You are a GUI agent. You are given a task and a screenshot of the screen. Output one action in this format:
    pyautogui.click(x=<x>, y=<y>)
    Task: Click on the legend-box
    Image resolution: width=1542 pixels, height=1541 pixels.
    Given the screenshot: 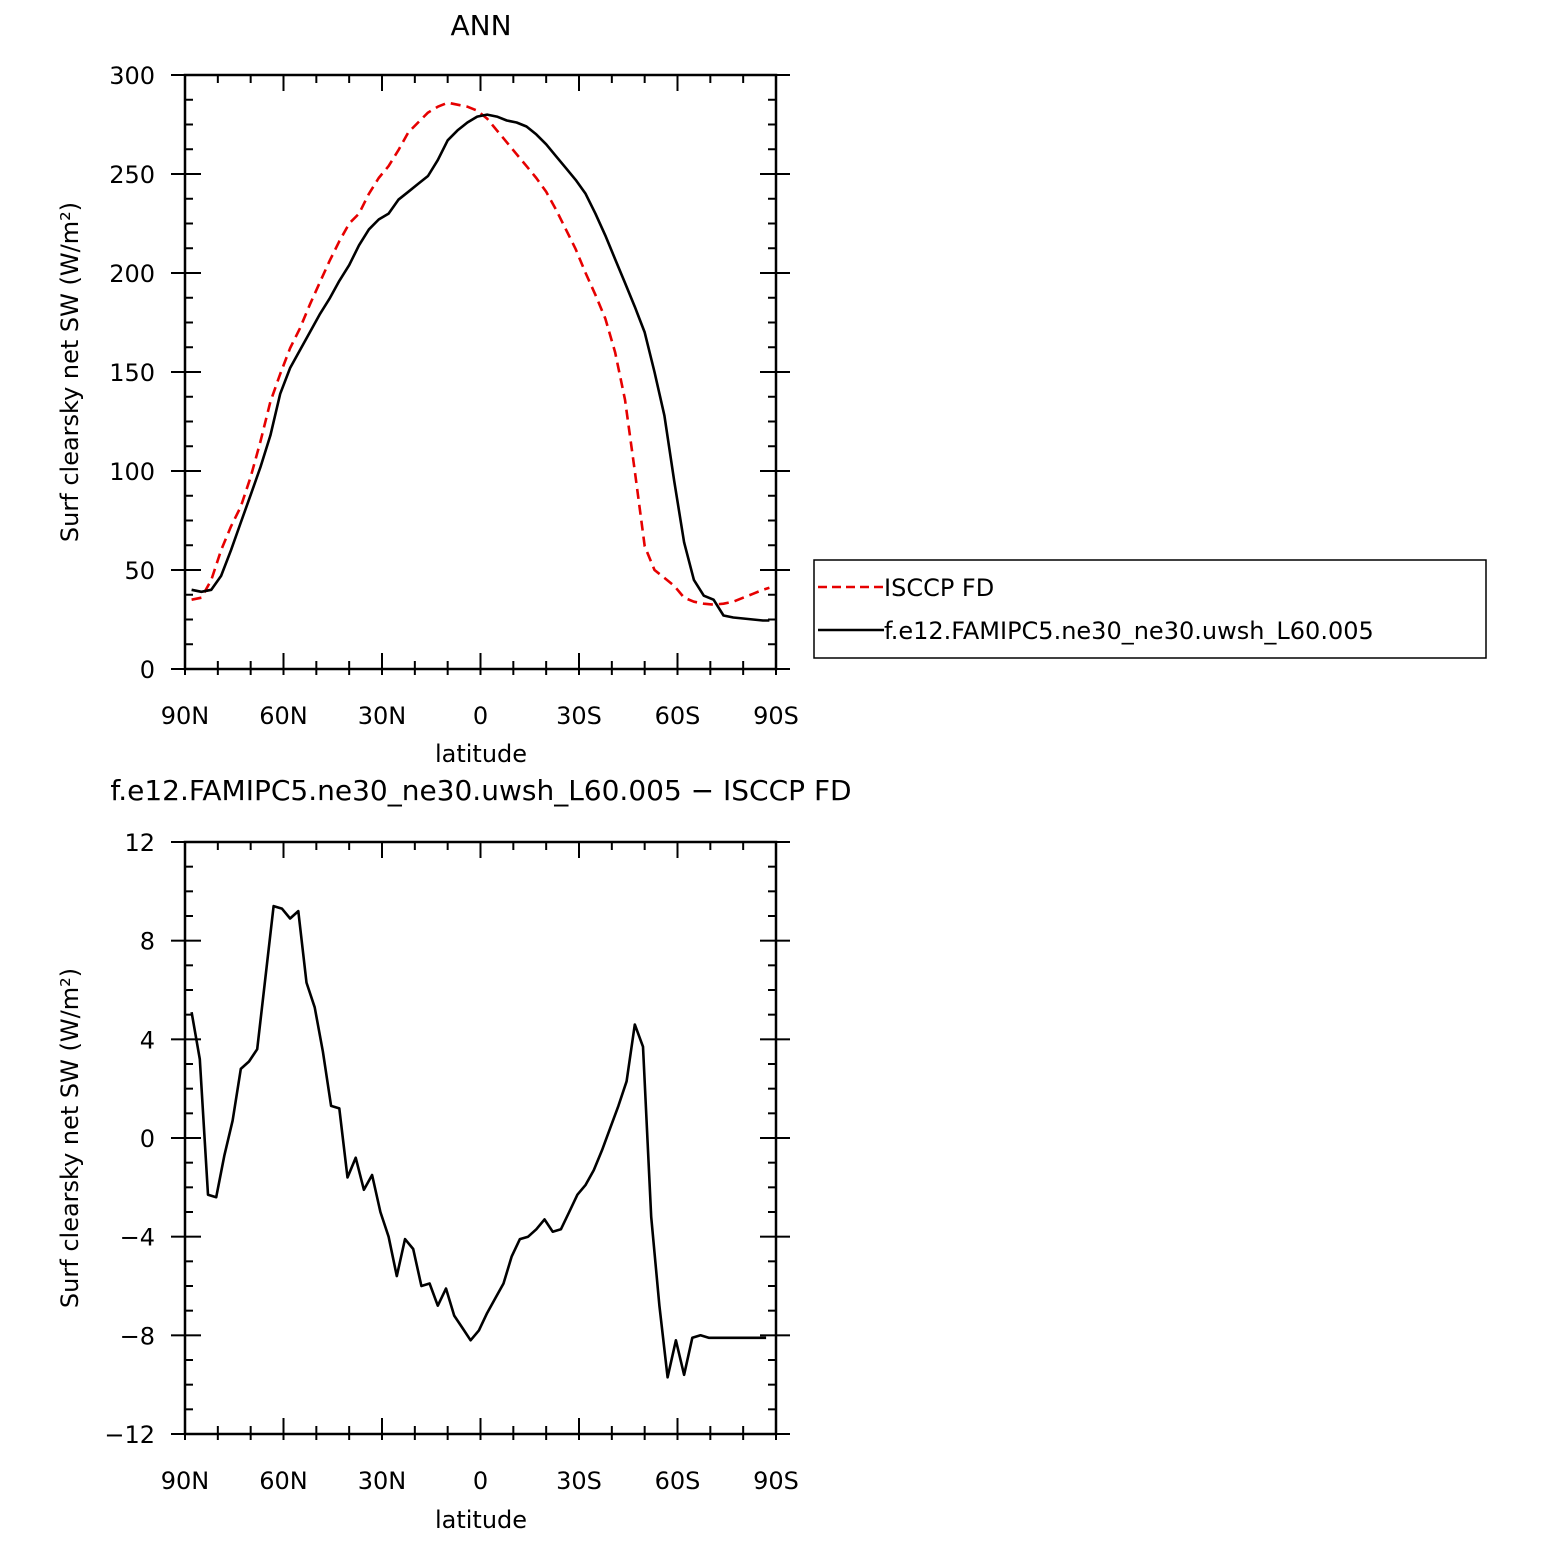 What is the action you would take?
    pyautogui.click(x=1150, y=609)
    